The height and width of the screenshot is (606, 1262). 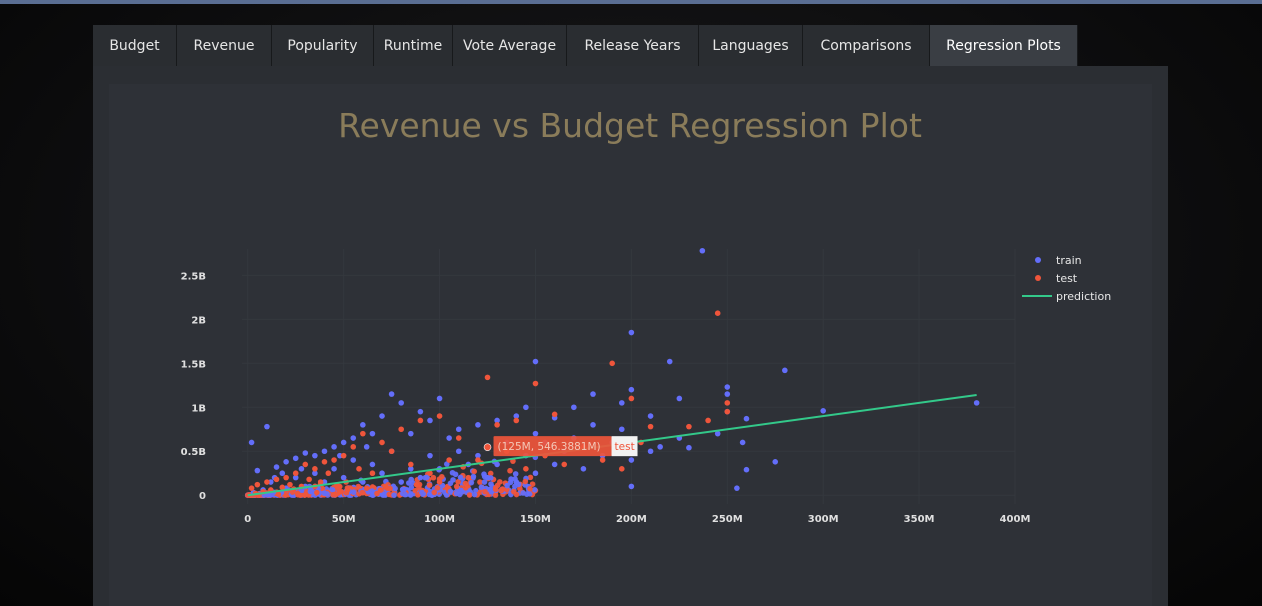 I want to click on tab-regression-plots: Regression Plots, so click(x=1004, y=45).